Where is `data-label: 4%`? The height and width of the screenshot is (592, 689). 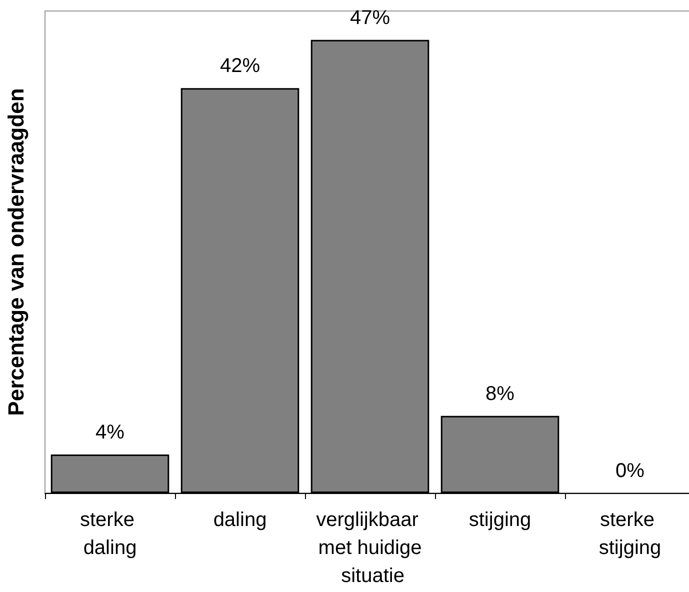 data-label: 4% is located at coordinates (110, 432).